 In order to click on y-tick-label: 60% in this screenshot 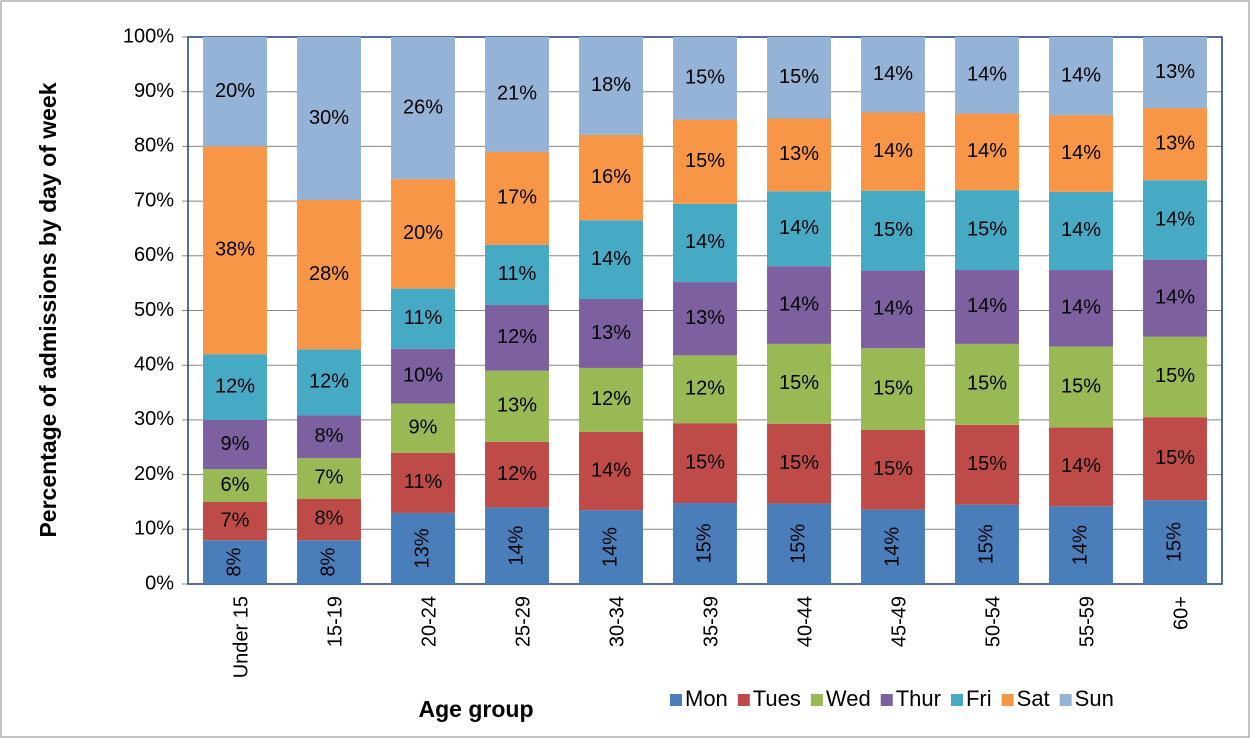, I will do `click(154, 255)`.